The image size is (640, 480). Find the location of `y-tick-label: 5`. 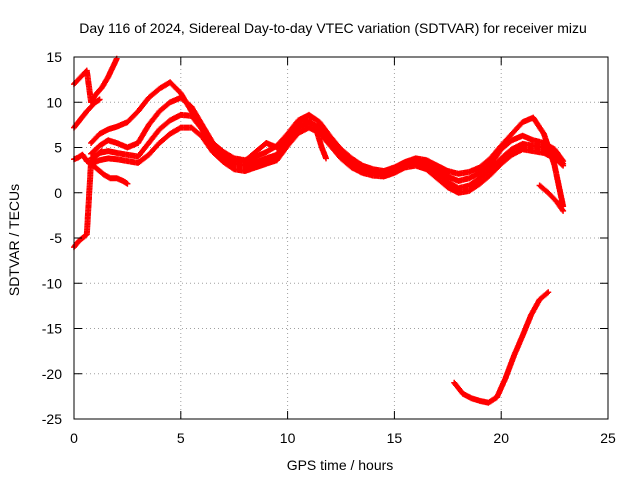

y-tick-label: 5 is located at coordinates (58, 148).